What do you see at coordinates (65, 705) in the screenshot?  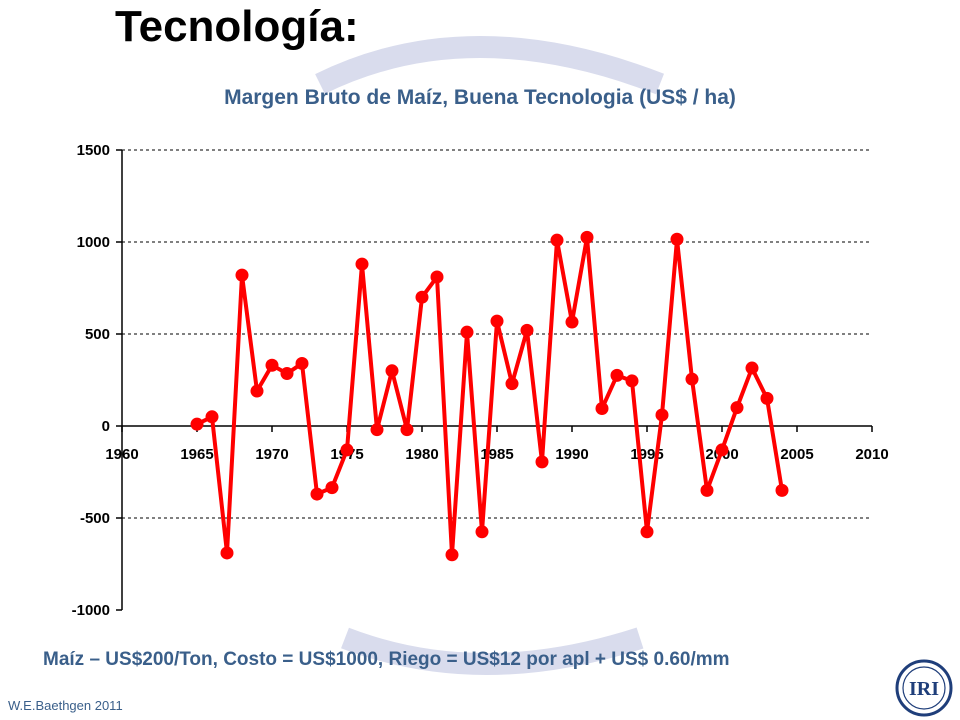 I see `author-credit: W.E.Baethgen 2011` at bounding box center [65, 705].